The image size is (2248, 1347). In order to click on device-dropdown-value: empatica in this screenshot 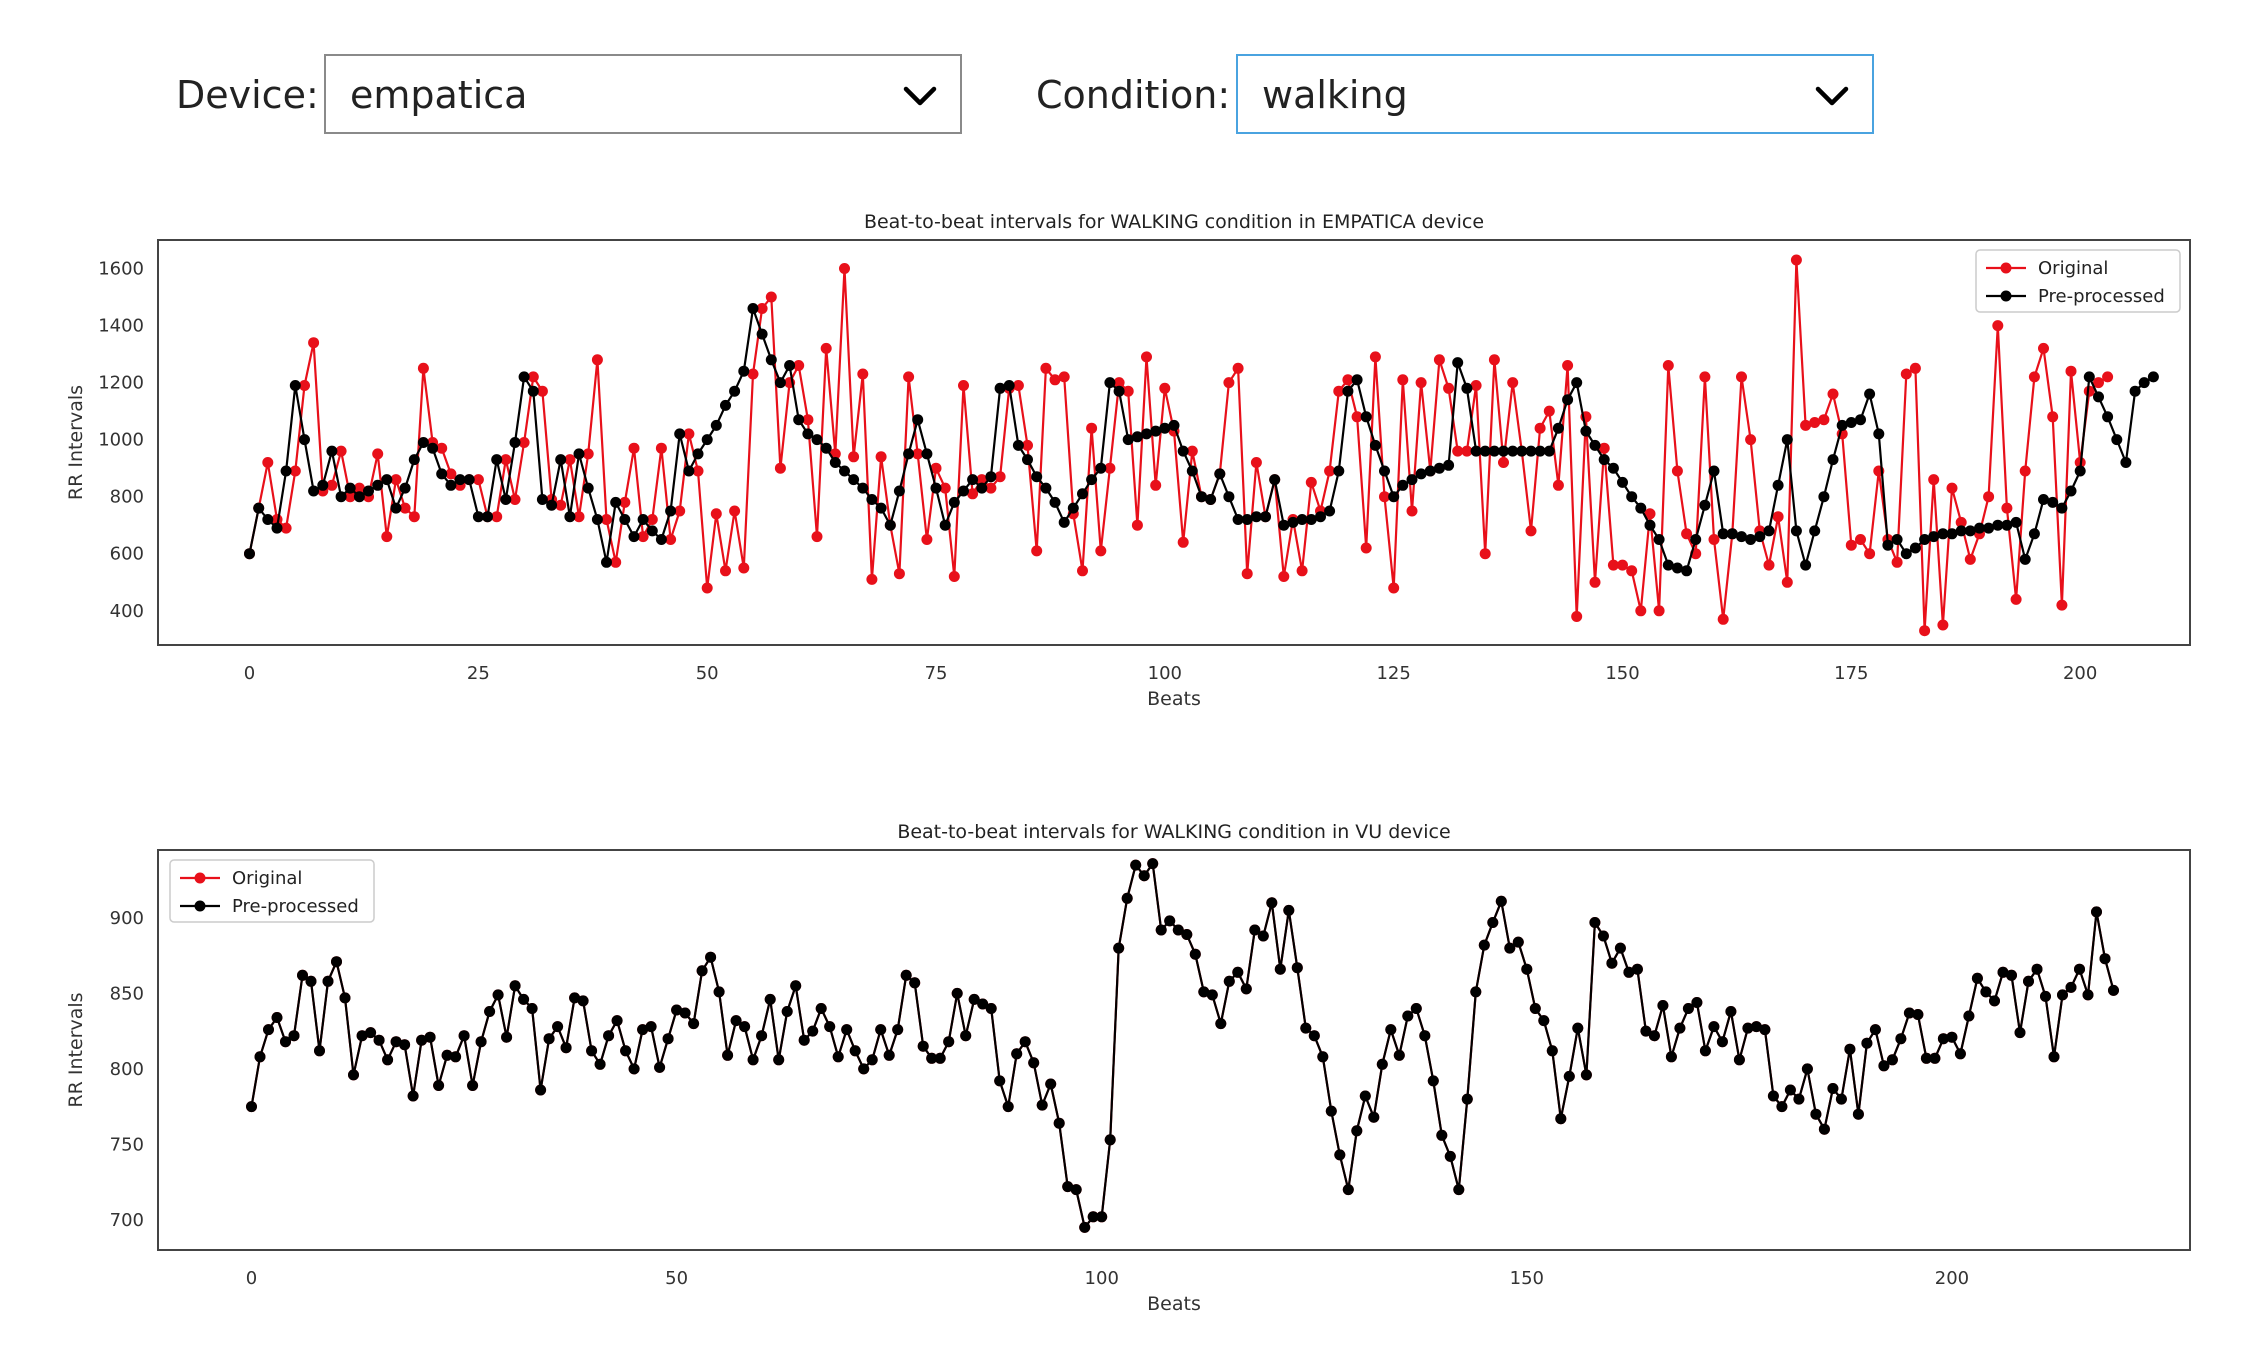, I will do `click(439, 95)`.